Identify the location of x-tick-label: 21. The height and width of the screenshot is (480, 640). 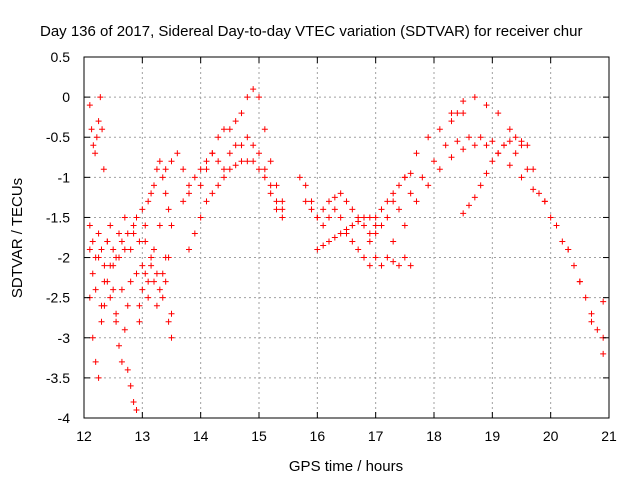
(609, 436).